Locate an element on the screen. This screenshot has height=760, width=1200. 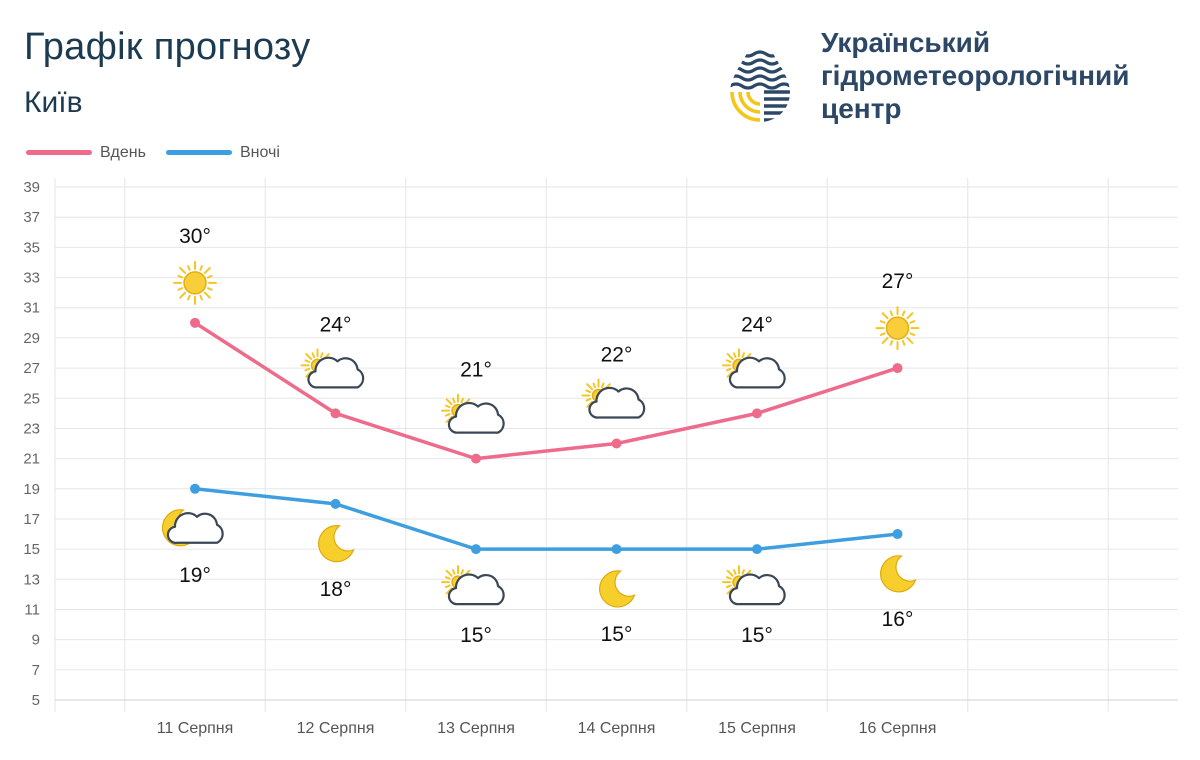
y-tick-label: 37 is located at coordinates (31, 217).